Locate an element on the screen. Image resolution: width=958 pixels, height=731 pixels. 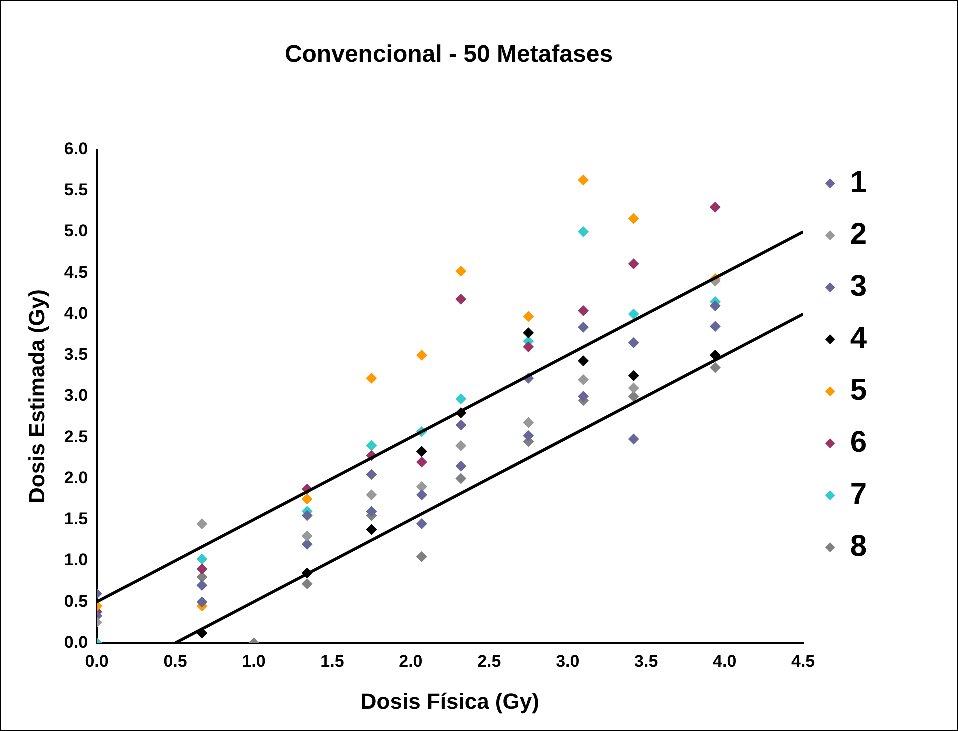
legend-label: 6 is located at coordinates (859, 442).